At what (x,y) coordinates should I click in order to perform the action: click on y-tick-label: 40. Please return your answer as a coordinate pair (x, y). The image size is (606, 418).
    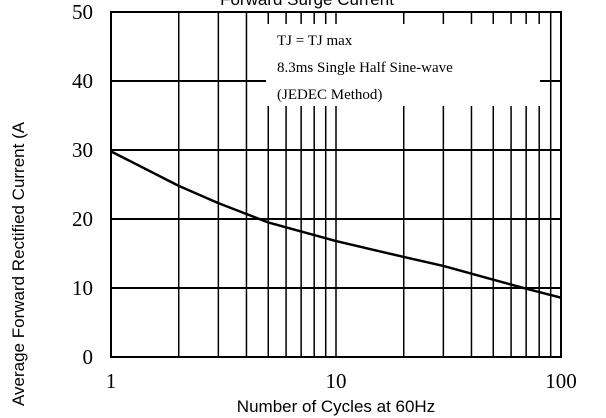
    Looking at the image, I should click on (82, 81).